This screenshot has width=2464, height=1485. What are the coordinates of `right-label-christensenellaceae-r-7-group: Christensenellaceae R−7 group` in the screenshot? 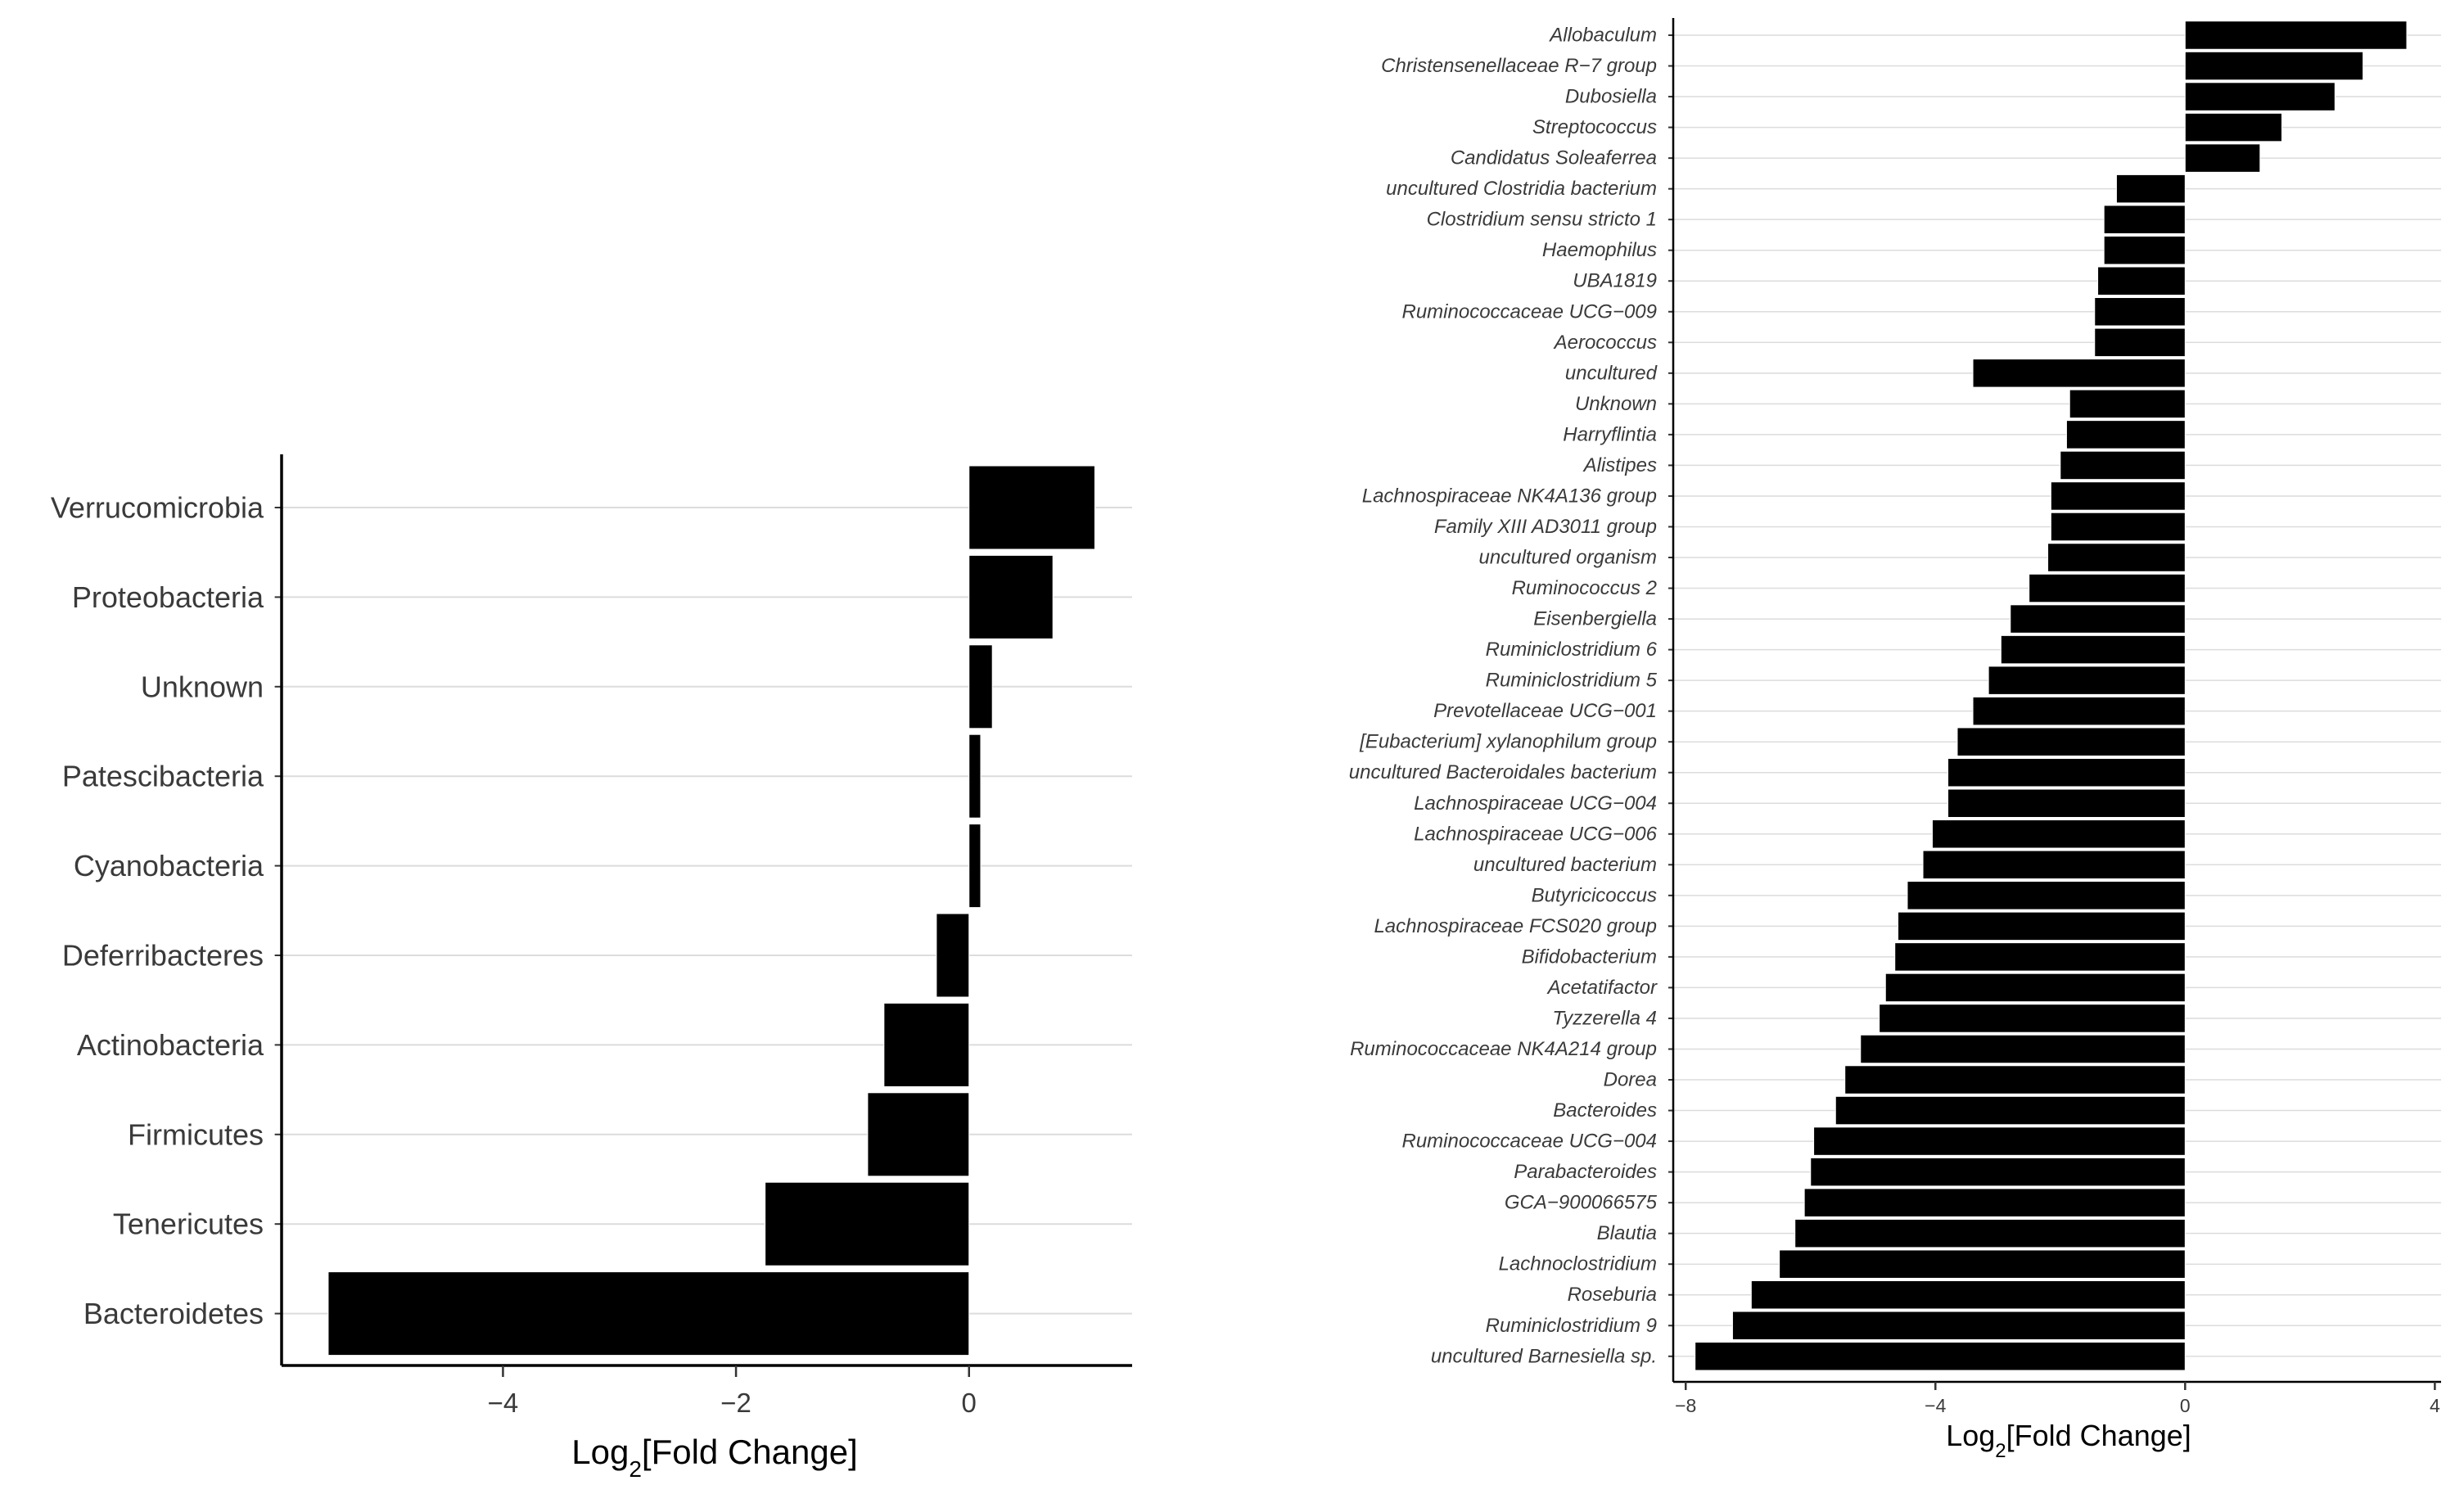 It's located at (1519, 66).